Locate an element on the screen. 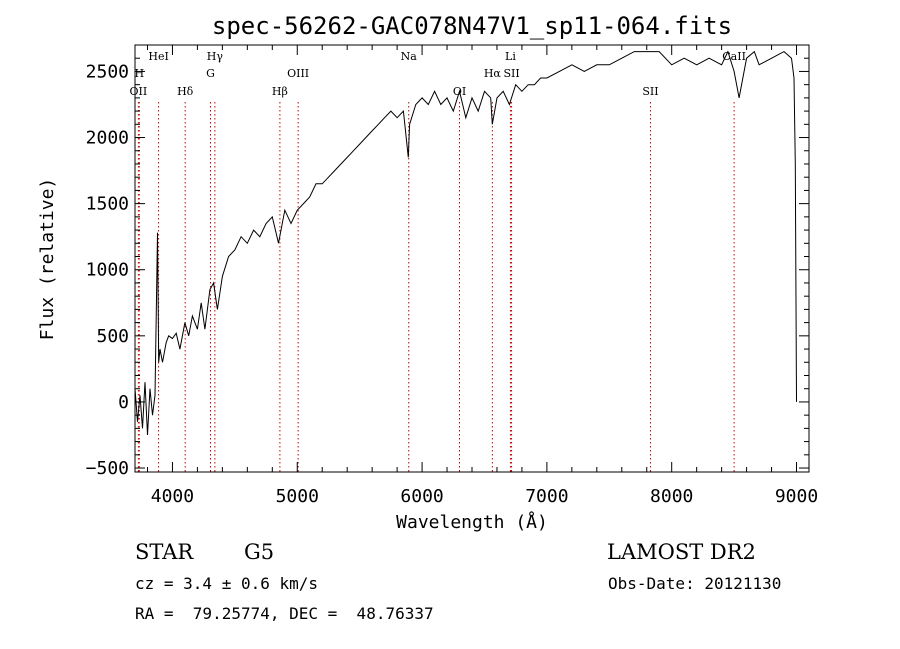 The width and height of the screenshot is (900, 649). y-tick-label-1: 0 is located at coordinates (123, 402).